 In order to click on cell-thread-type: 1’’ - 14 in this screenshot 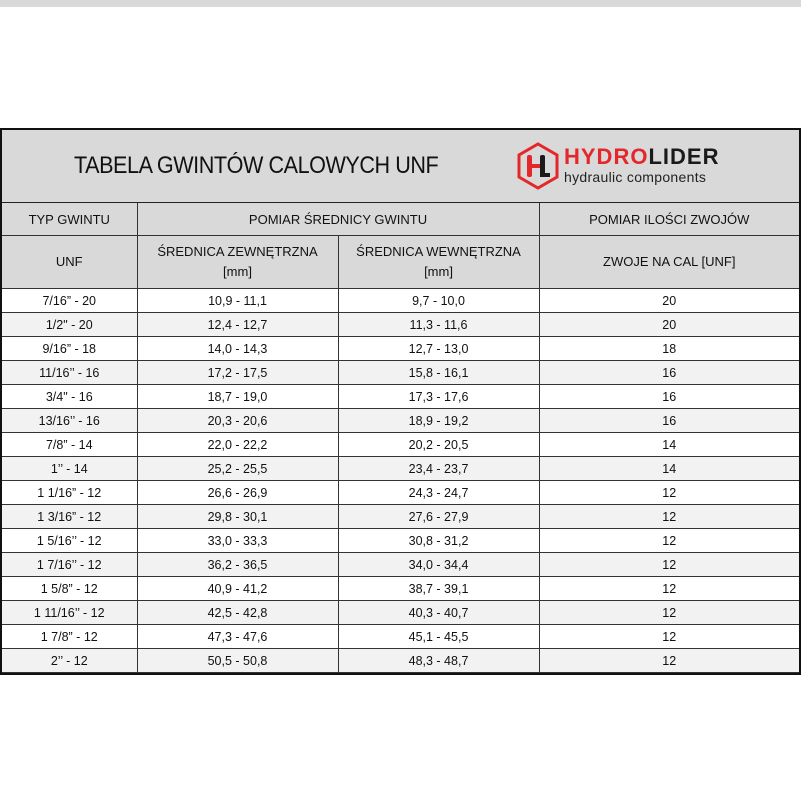, I will do `click(70, 468)`.